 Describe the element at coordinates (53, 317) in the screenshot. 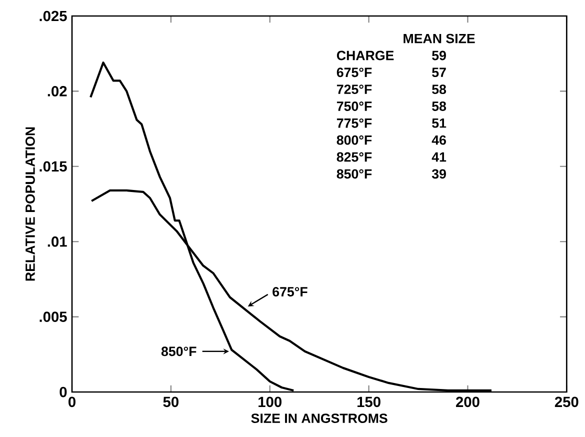

I see `y-tick-label: .005` at that location.